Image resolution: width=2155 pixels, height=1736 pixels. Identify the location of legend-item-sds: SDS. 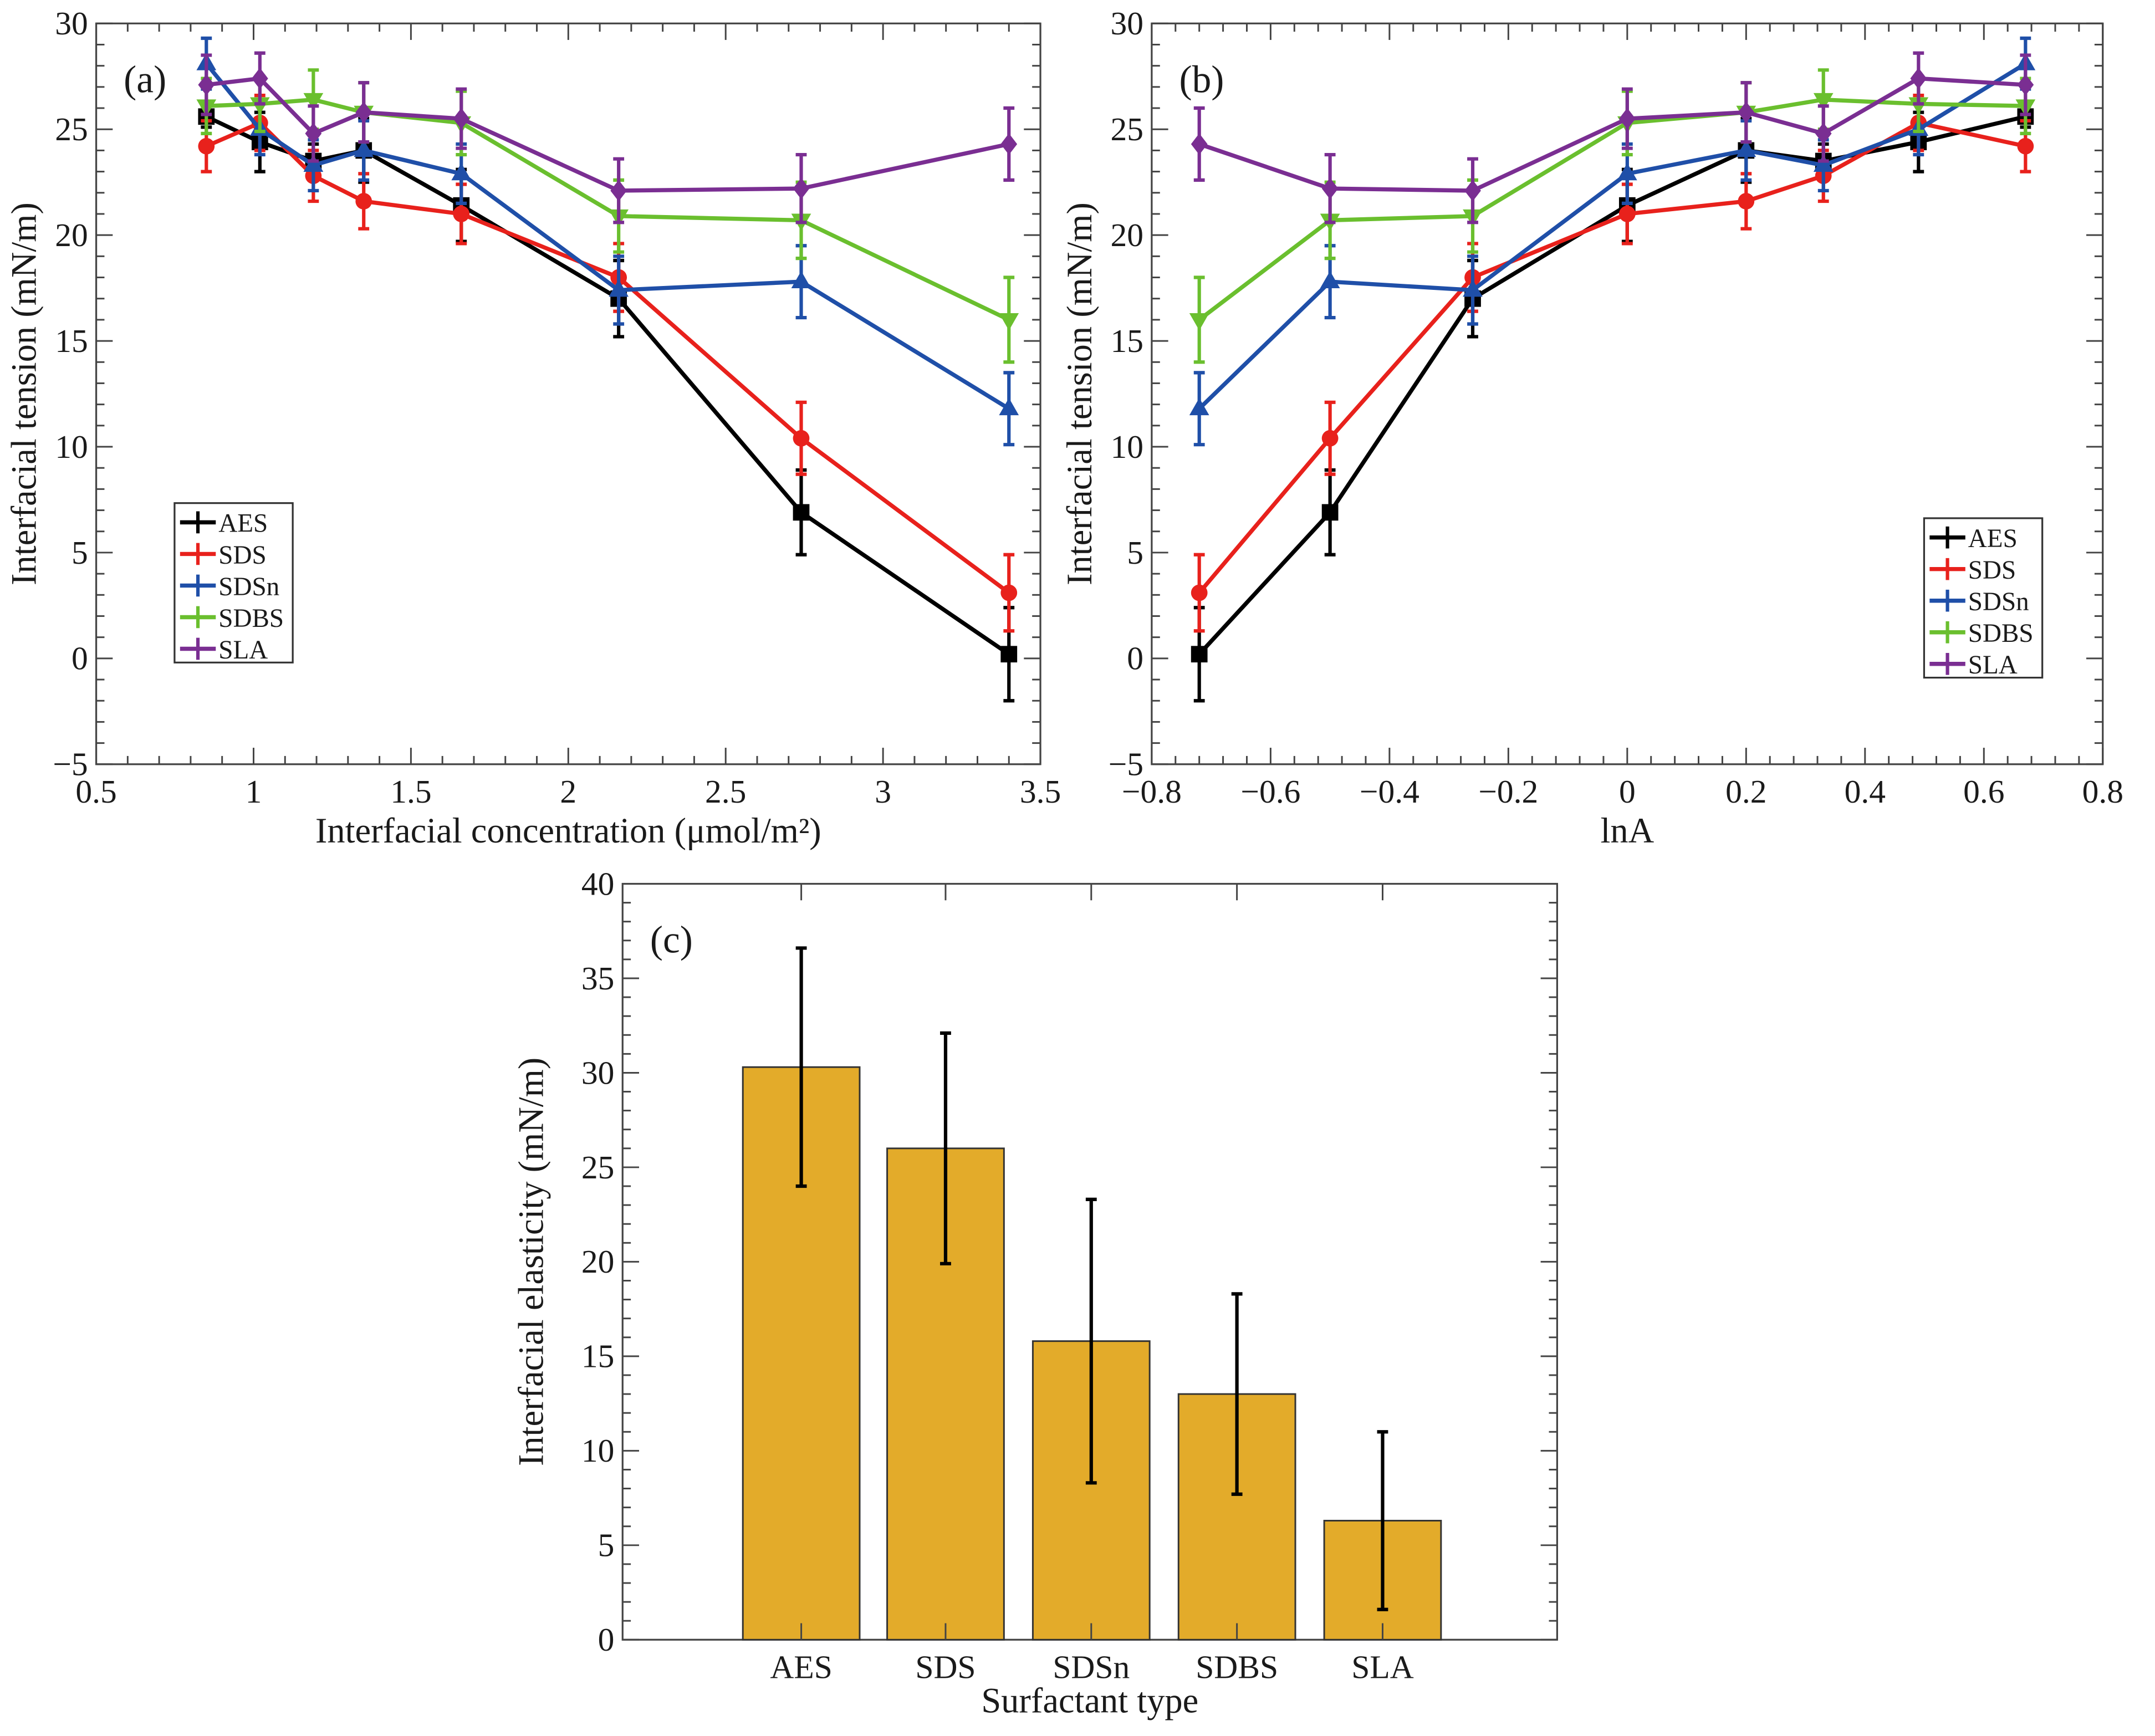
(224, 555).